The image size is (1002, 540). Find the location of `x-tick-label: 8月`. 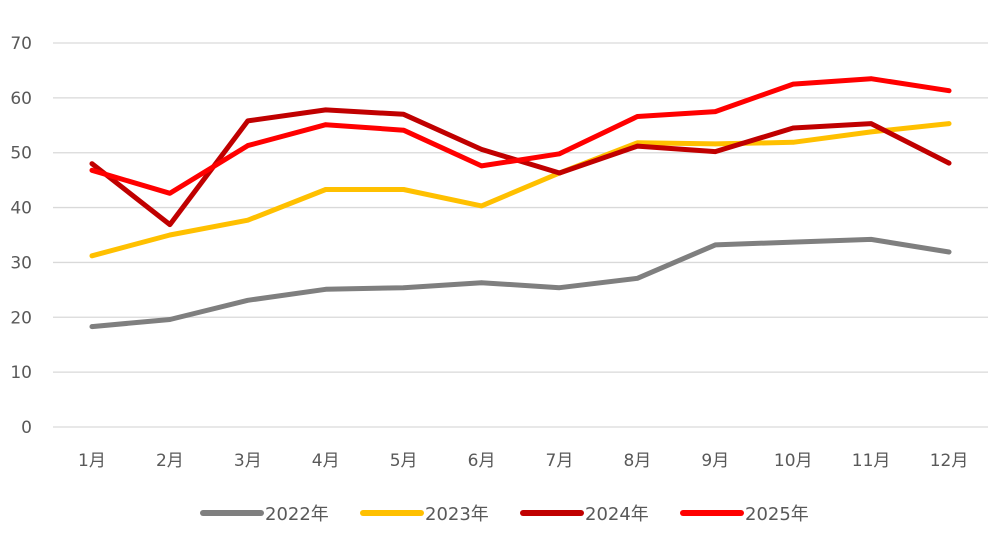

x-tick-label: 8月 is located at coordinates (637, 461).